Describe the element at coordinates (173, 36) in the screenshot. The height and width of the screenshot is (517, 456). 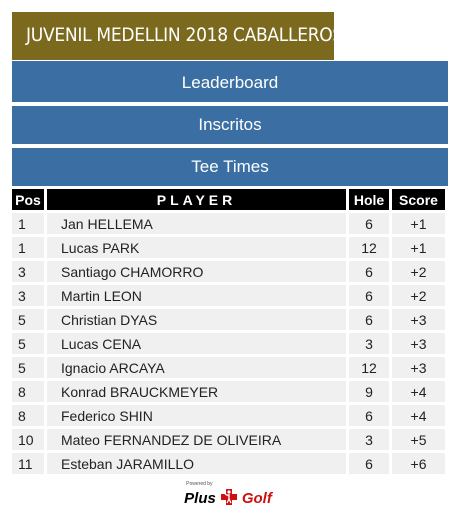
I see `page-title: JUVENIL MEDELLIN 2018 CABALLEROS` at that location.